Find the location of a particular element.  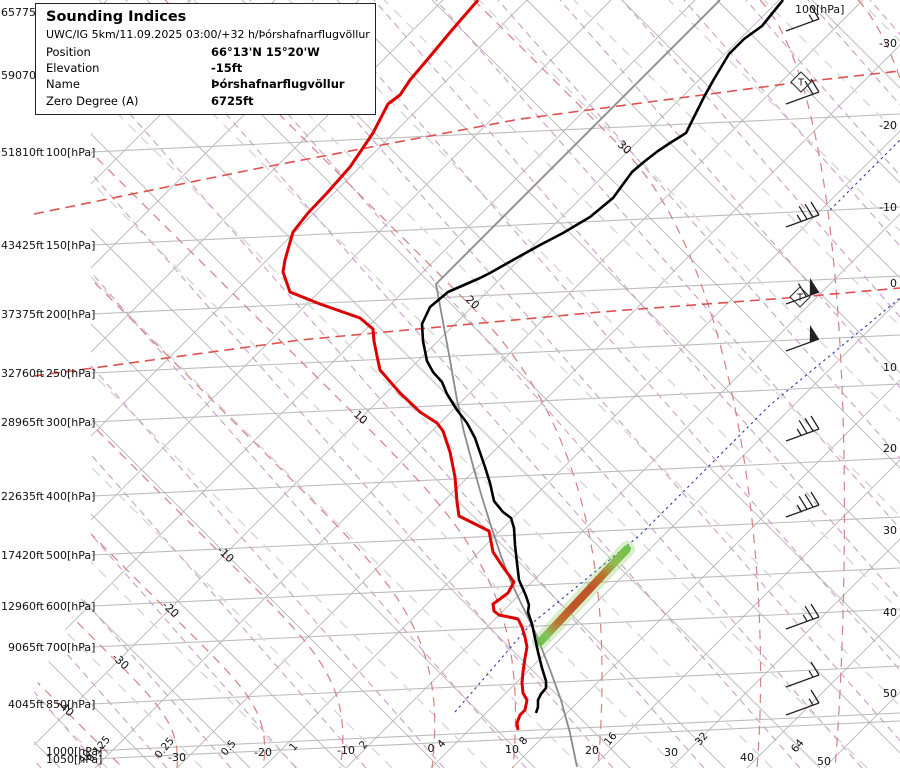

temp-axis-right-label: -10 is located at coordinates (888, 207).